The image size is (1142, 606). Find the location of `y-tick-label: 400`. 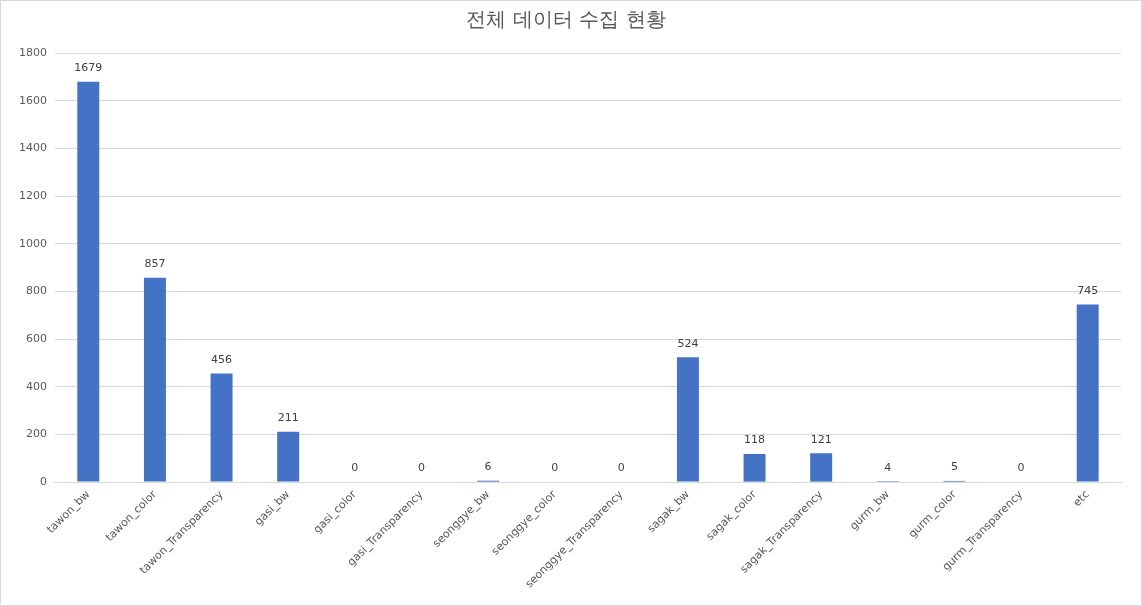

y-tick-label: 400 is located at coordinates (36, 386).